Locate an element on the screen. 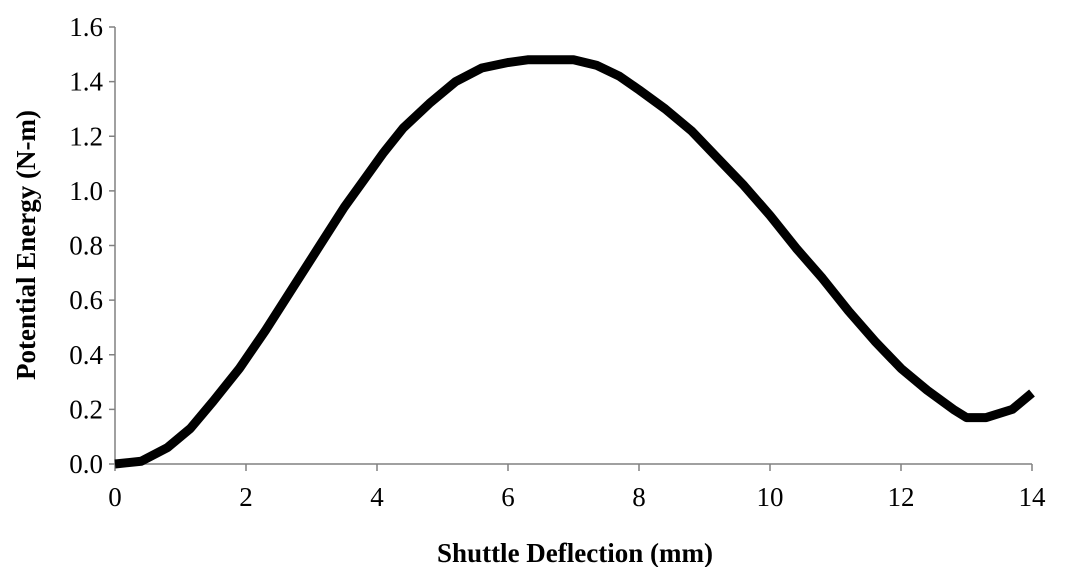  y-tick-label: 0.8 is located at coordinates (86, 246).